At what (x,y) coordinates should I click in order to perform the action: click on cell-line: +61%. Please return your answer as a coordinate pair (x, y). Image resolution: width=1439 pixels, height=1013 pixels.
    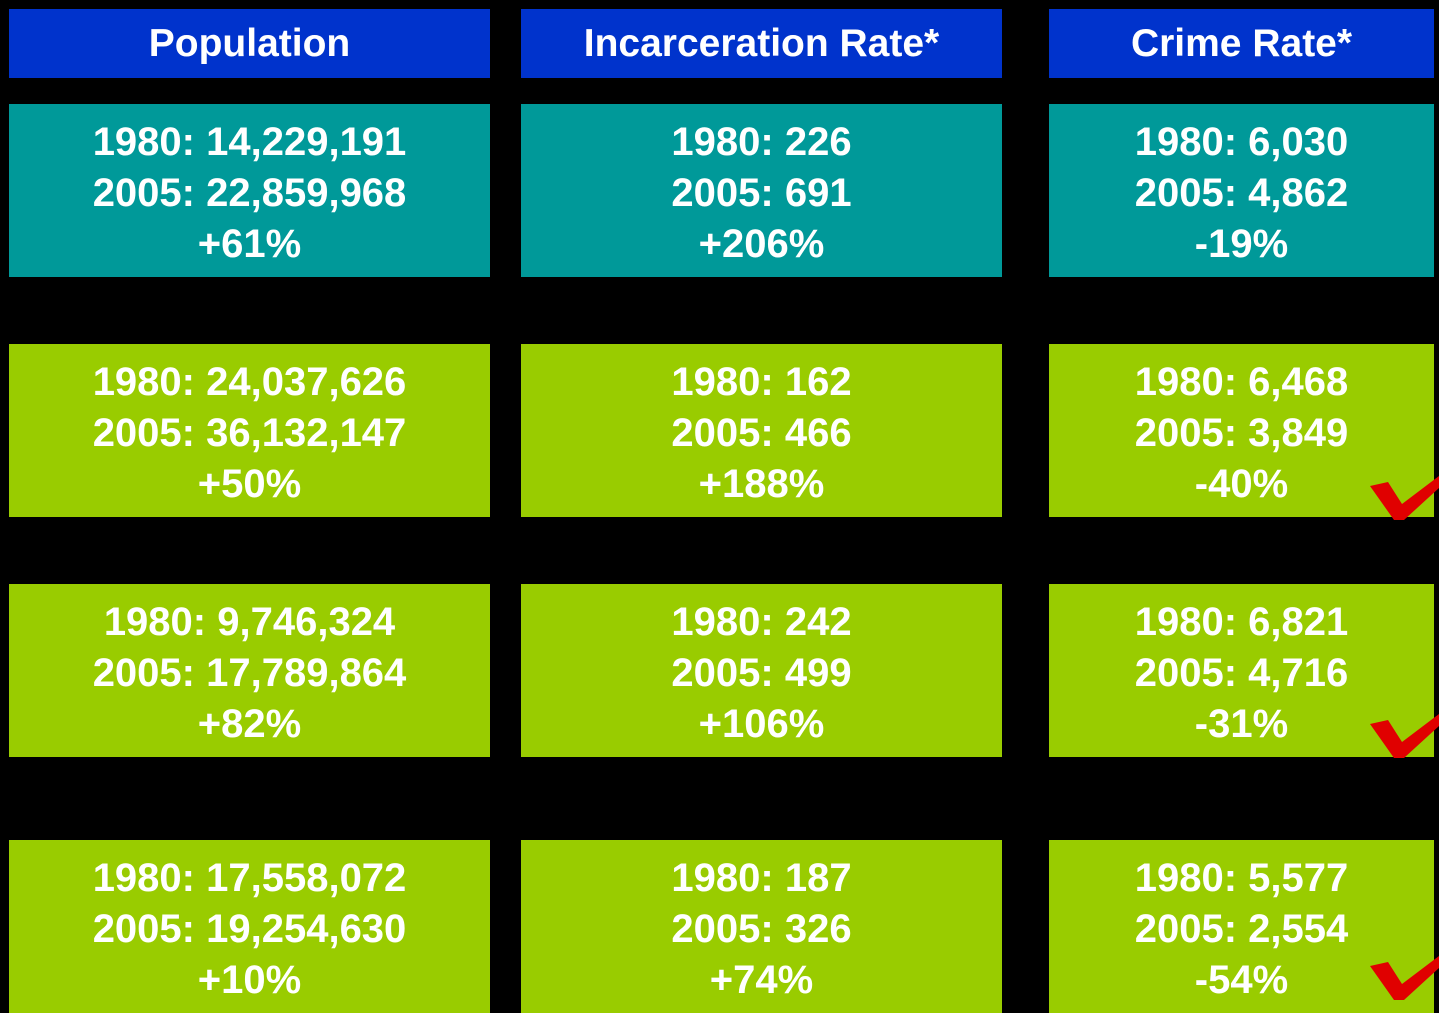
    Looking at the image, I should click on (249, 244).